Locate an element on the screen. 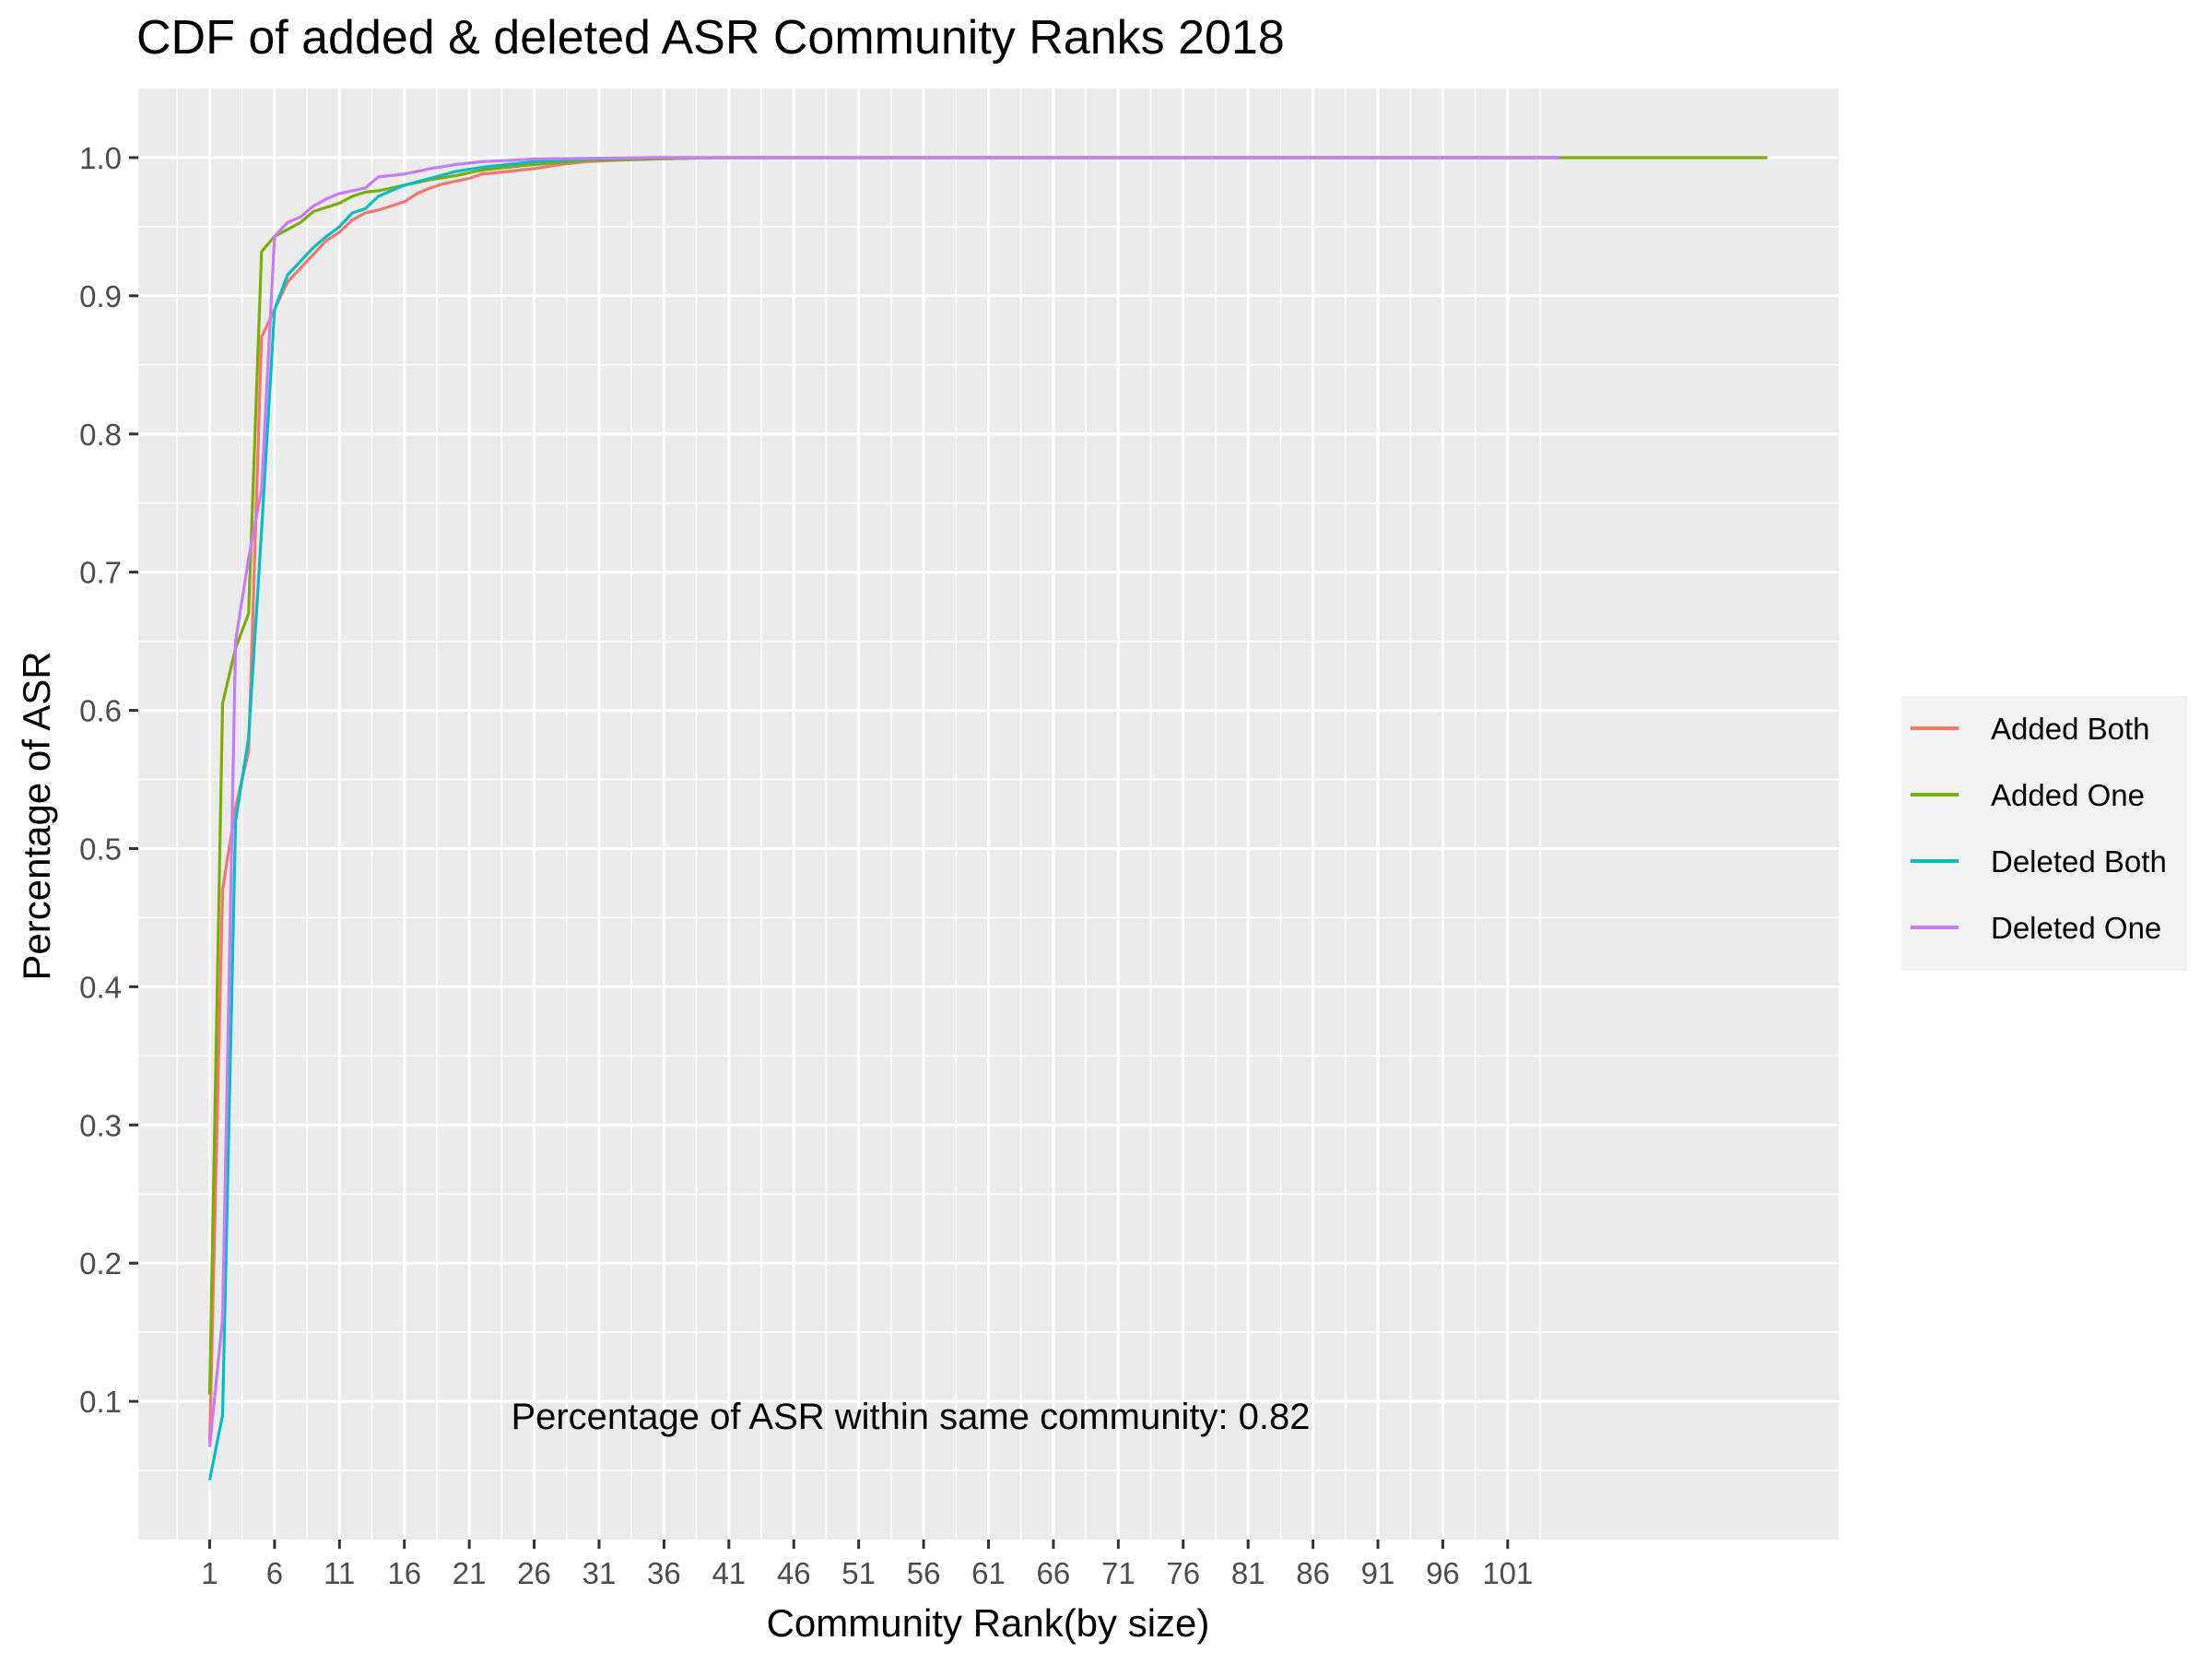 The height and width of the screenshot is (1664, 2212). y-tick-label: 0.5 is located at coordinates (100, 849).